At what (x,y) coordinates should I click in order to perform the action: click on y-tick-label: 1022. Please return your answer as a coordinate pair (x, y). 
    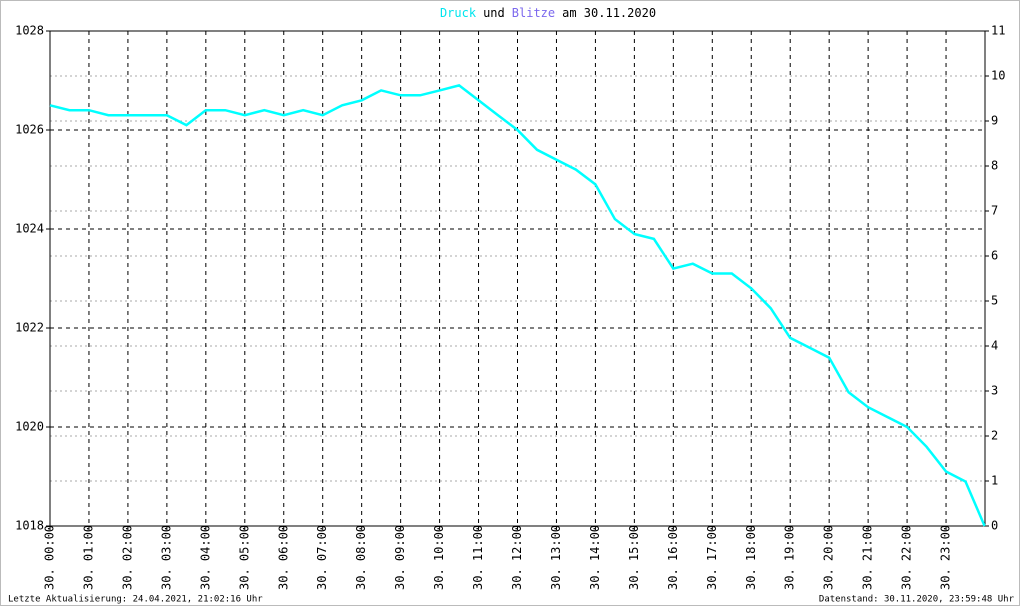
    Looking at the image, I should click on (29, 328).